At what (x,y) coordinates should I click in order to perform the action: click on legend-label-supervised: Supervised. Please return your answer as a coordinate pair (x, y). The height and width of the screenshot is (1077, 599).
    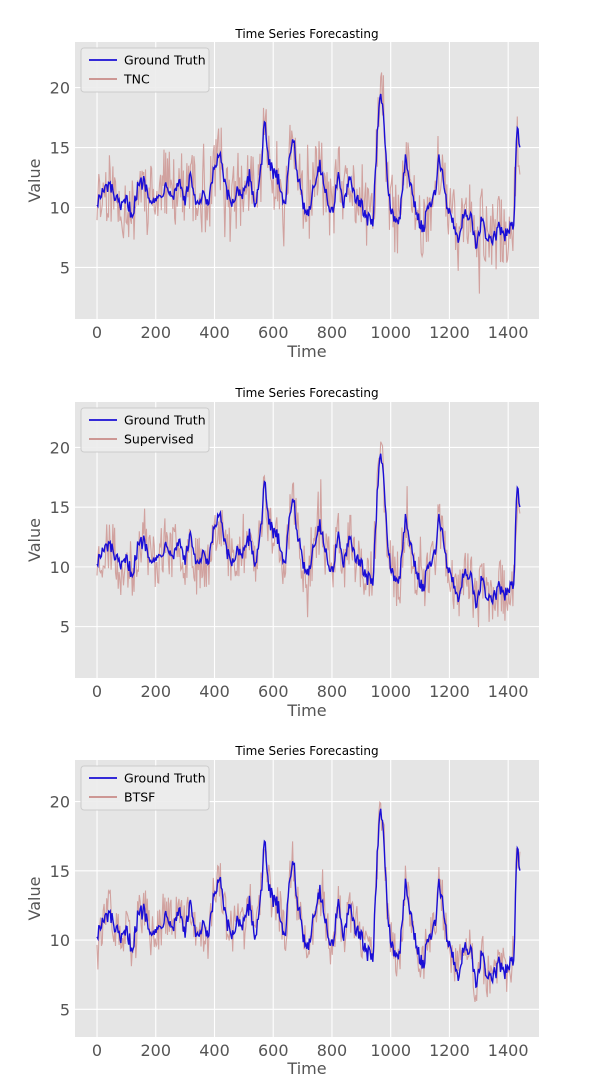
    Looking at the image, I should click on (159, 439).